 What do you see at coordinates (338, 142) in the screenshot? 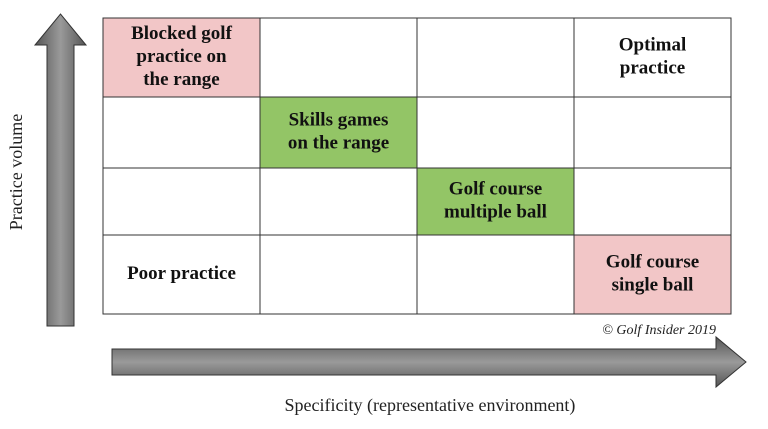
I see `cell-text: on the range` at bounding box center [338, 142].